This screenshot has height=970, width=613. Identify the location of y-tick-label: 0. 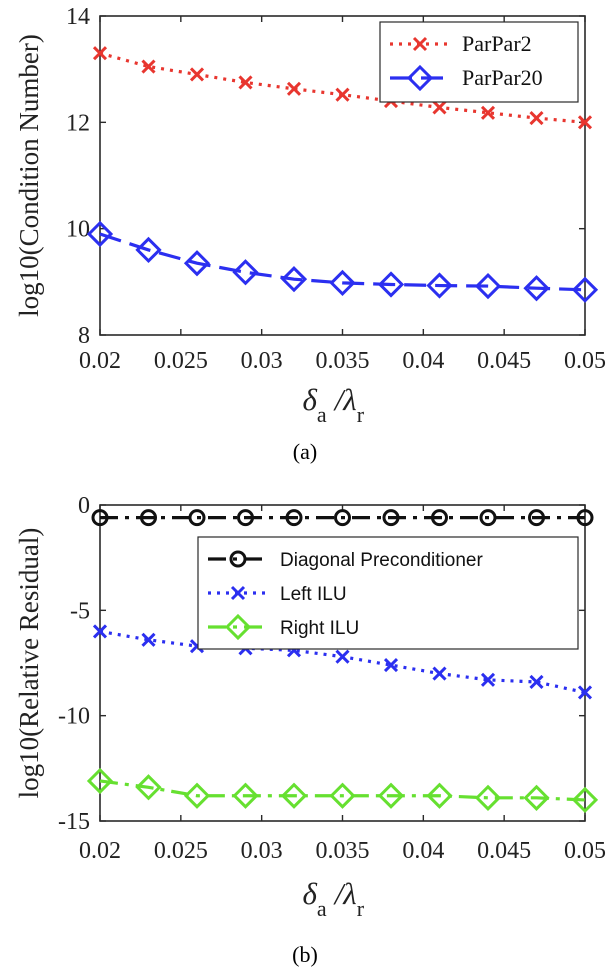
(84, 506).